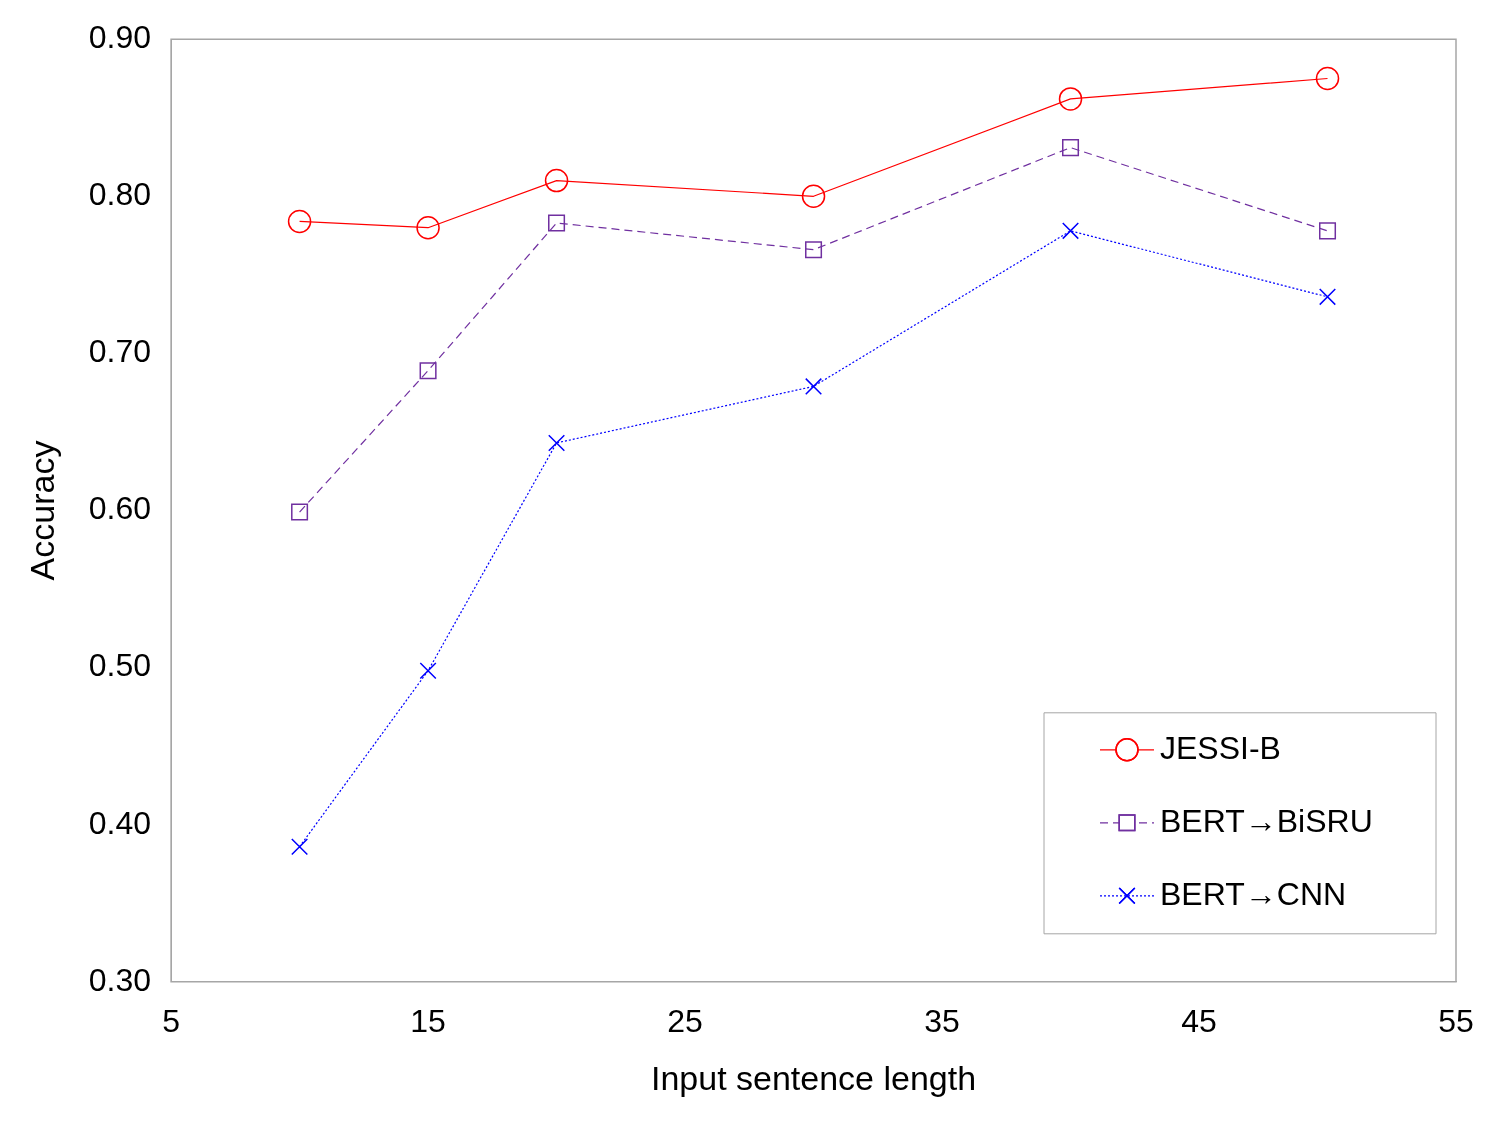  I want to click on x-axis-title: Input sentence length, so click(813, 1077).